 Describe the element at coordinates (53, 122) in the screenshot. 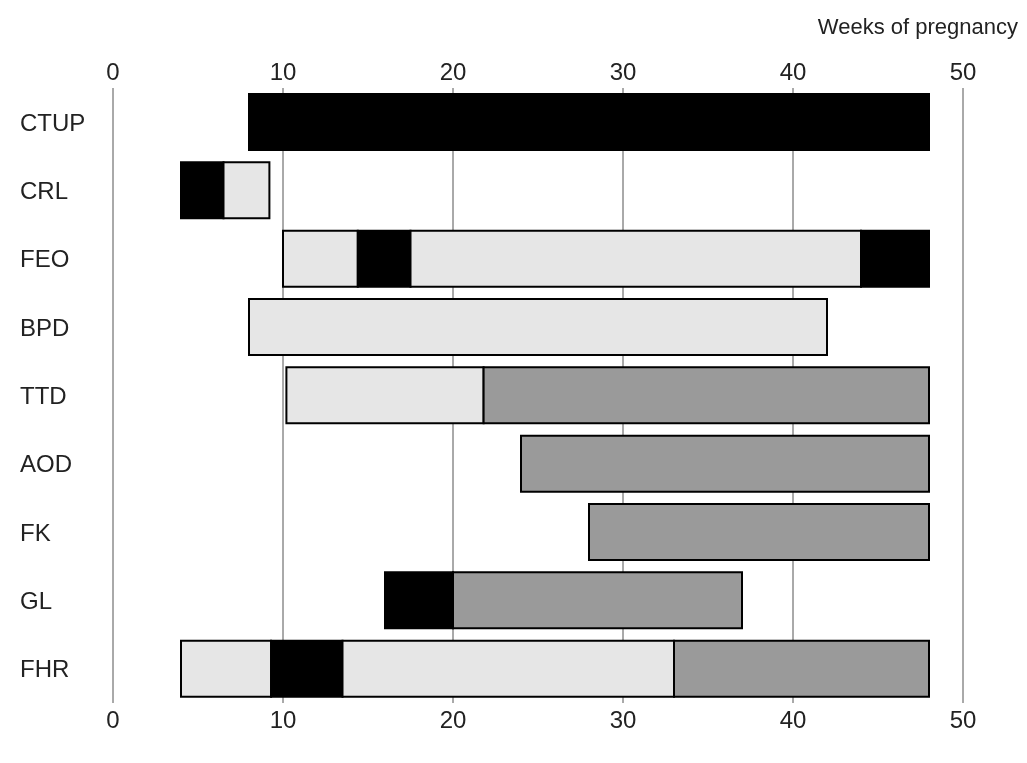

I see `y-tick-label: CTUP` at that location.